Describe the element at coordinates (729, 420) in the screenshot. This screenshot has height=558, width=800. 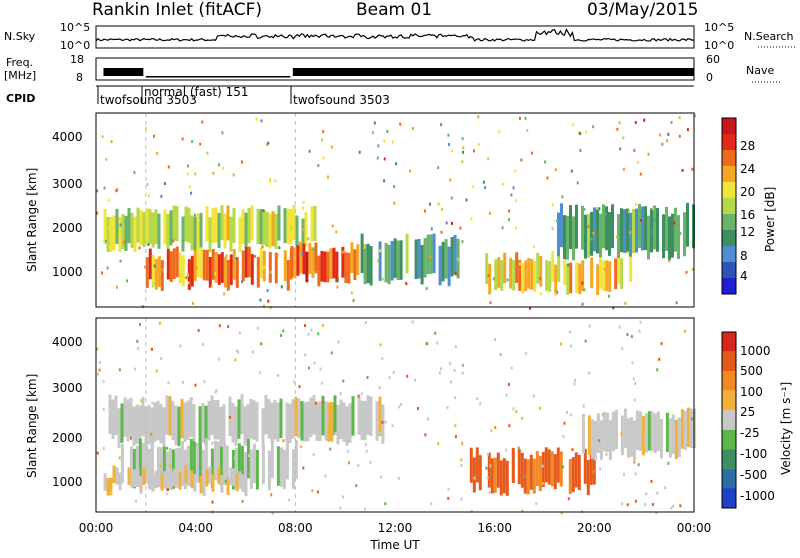
I see `velocity-colorbar` at that location.